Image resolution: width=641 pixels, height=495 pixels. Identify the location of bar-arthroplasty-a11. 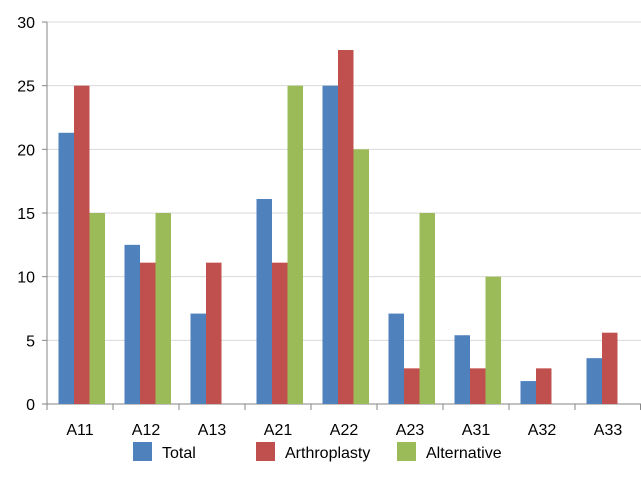
(82, 245).